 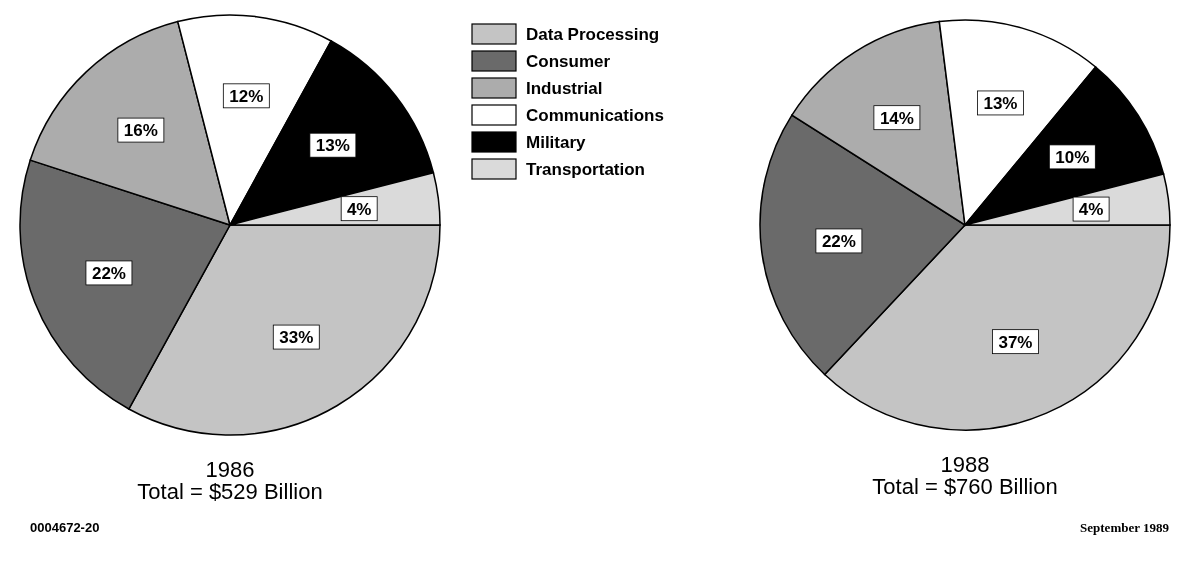 I want to click on data-label: 12%, so click(x=246, y=96).